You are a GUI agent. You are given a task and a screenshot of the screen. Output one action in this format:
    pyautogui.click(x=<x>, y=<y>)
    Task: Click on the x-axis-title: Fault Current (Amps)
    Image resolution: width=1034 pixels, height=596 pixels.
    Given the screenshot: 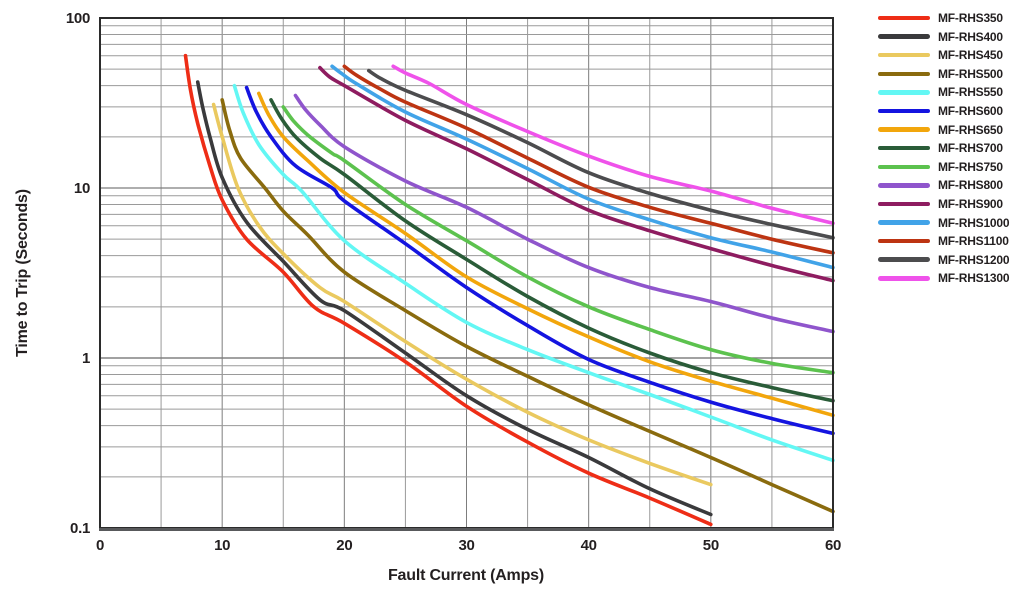 What is the action you would take?
    pyautogui.click(x=466, y=575)
    